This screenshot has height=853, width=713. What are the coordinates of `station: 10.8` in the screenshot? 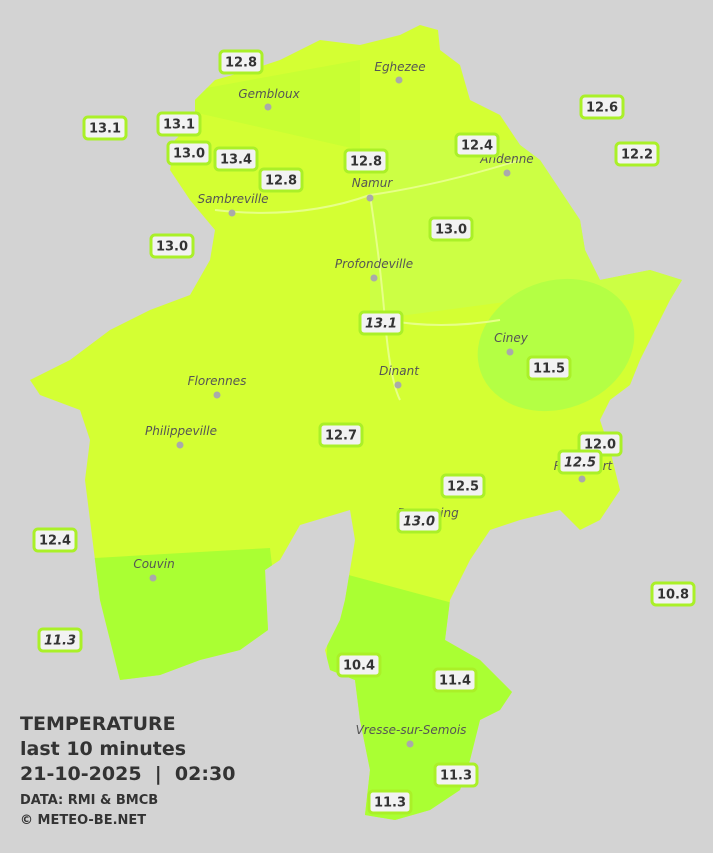 It's located at (673, 594).